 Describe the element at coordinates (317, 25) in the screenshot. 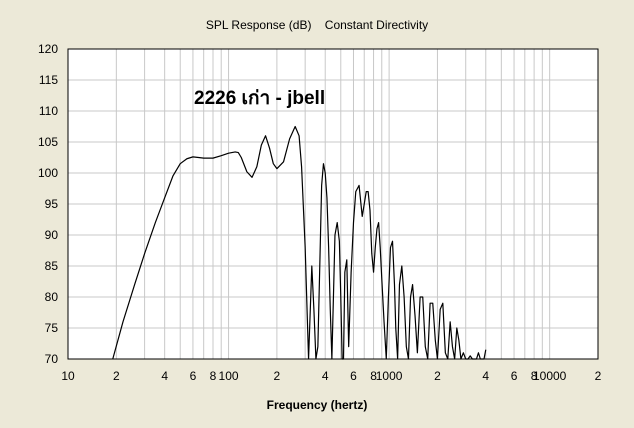

I see `chart-title: SPL Response (dB) Constant Directivity` at that location.